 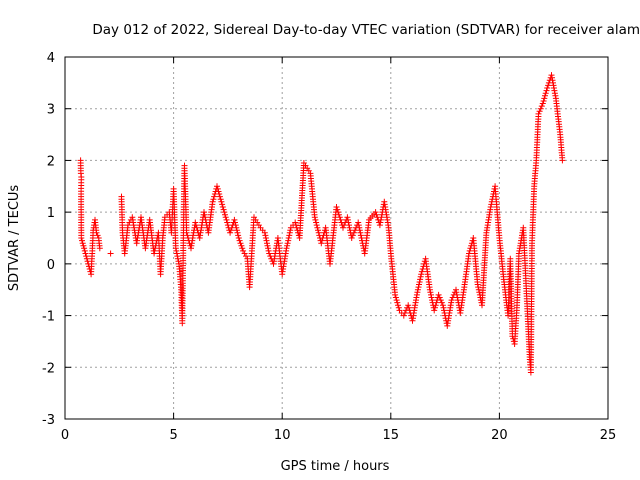 I want to click on x-tick-label: 10, so click(x=282, y=435).